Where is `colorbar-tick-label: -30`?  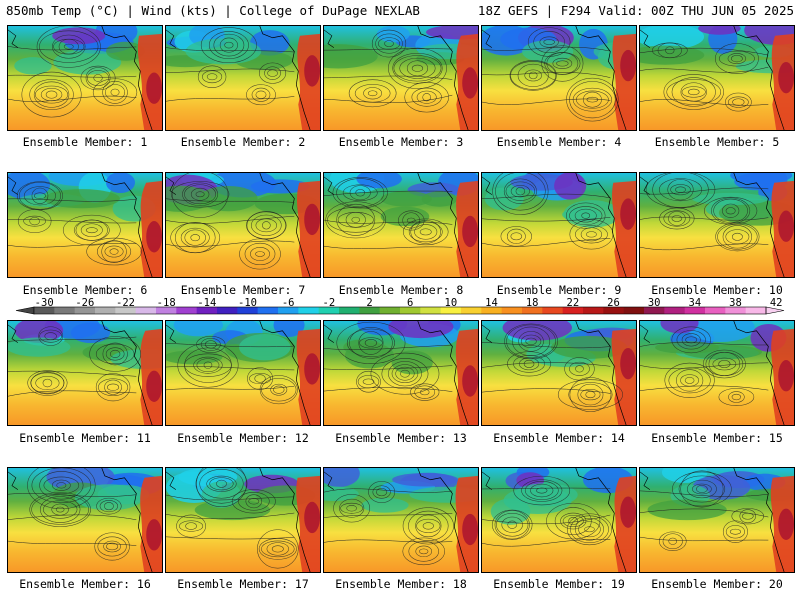 colorbar-tick-label: -30 is located at coordinates (44, 303).